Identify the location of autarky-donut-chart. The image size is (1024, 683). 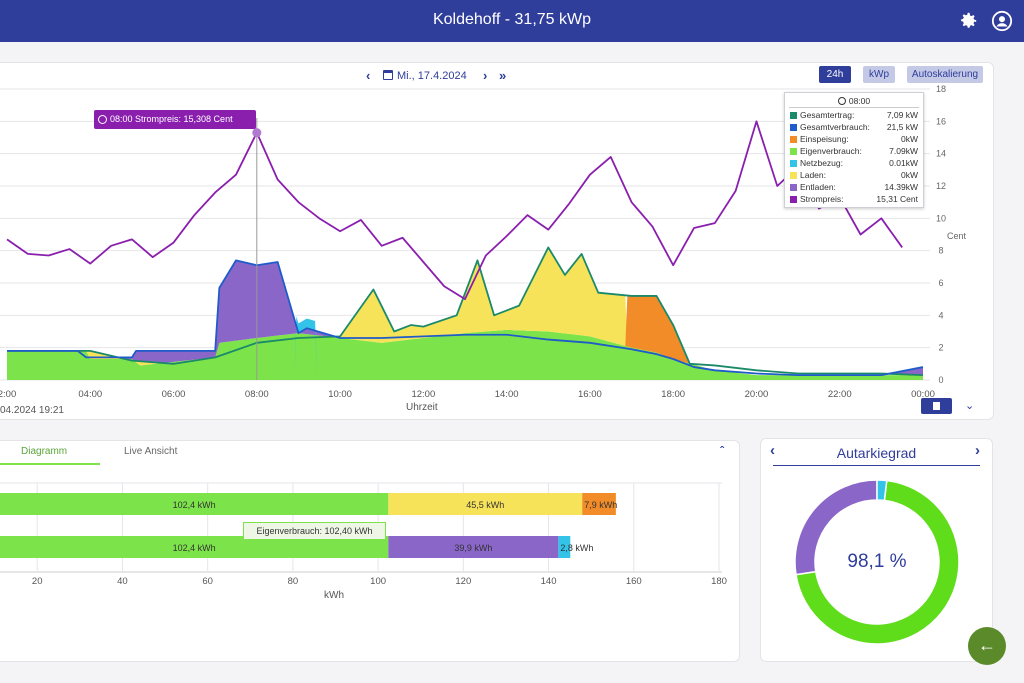
(877, 562).